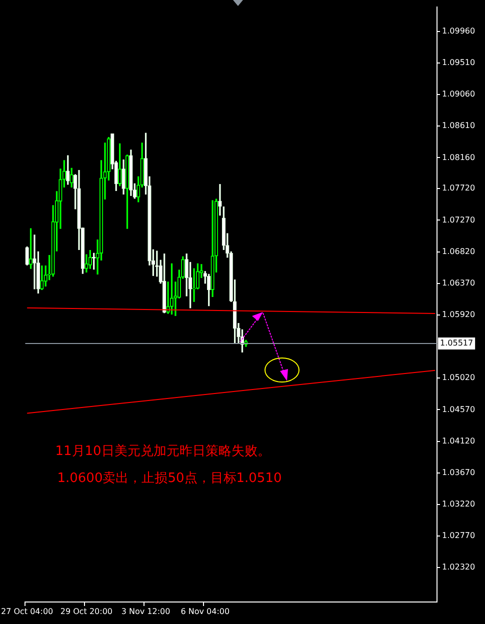  I want to click on x-tick-label: 27 Oct 04:00, so click(27, 611).